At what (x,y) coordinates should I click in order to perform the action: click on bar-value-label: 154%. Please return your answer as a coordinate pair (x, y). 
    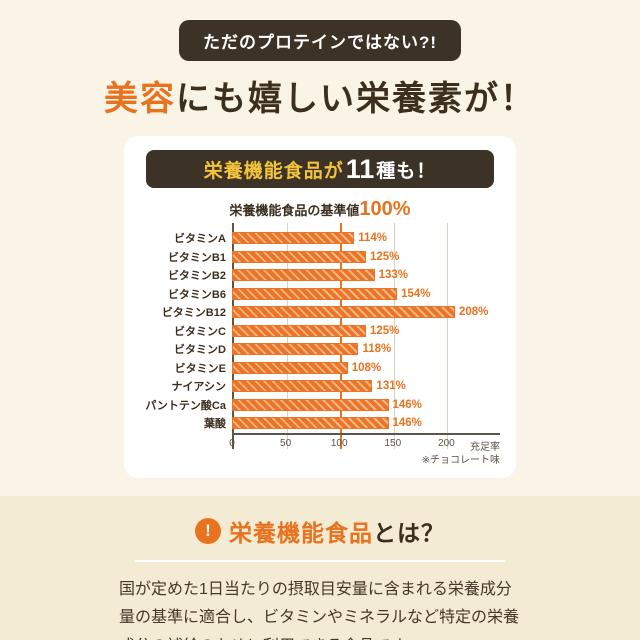
    Looking at the image, I should click on (416, 293).